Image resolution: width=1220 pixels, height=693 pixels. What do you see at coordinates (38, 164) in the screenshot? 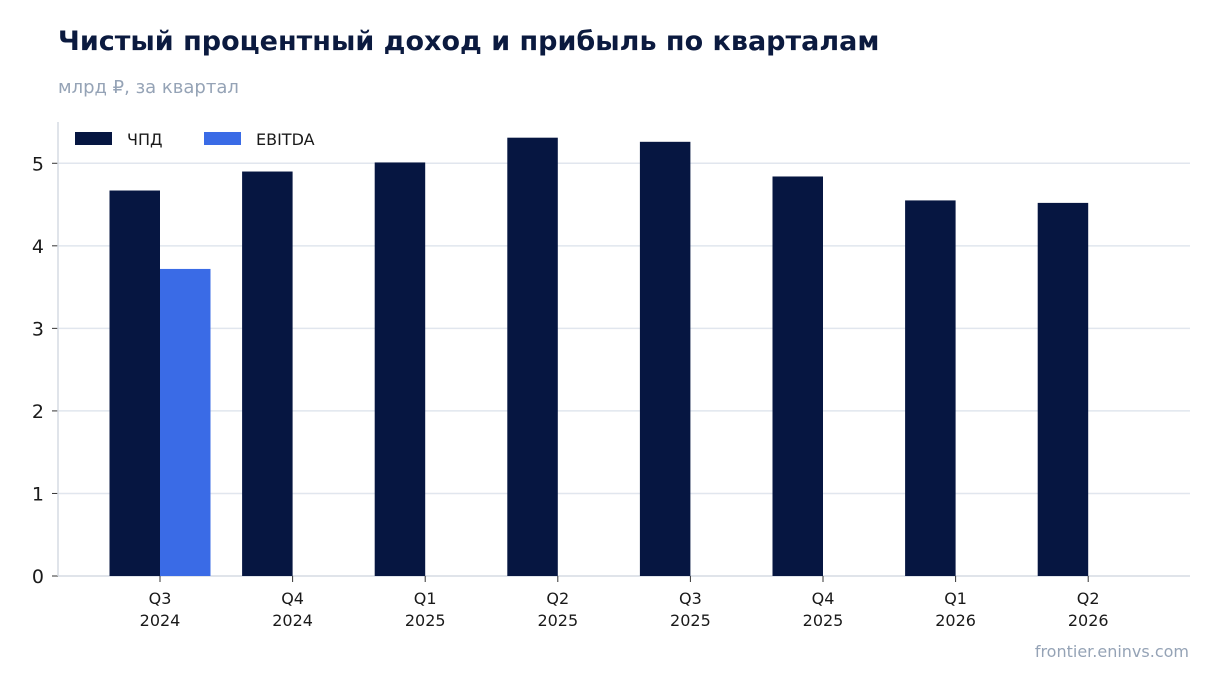
I see `y-tick-label: 5` at bounding box center [38, 164].